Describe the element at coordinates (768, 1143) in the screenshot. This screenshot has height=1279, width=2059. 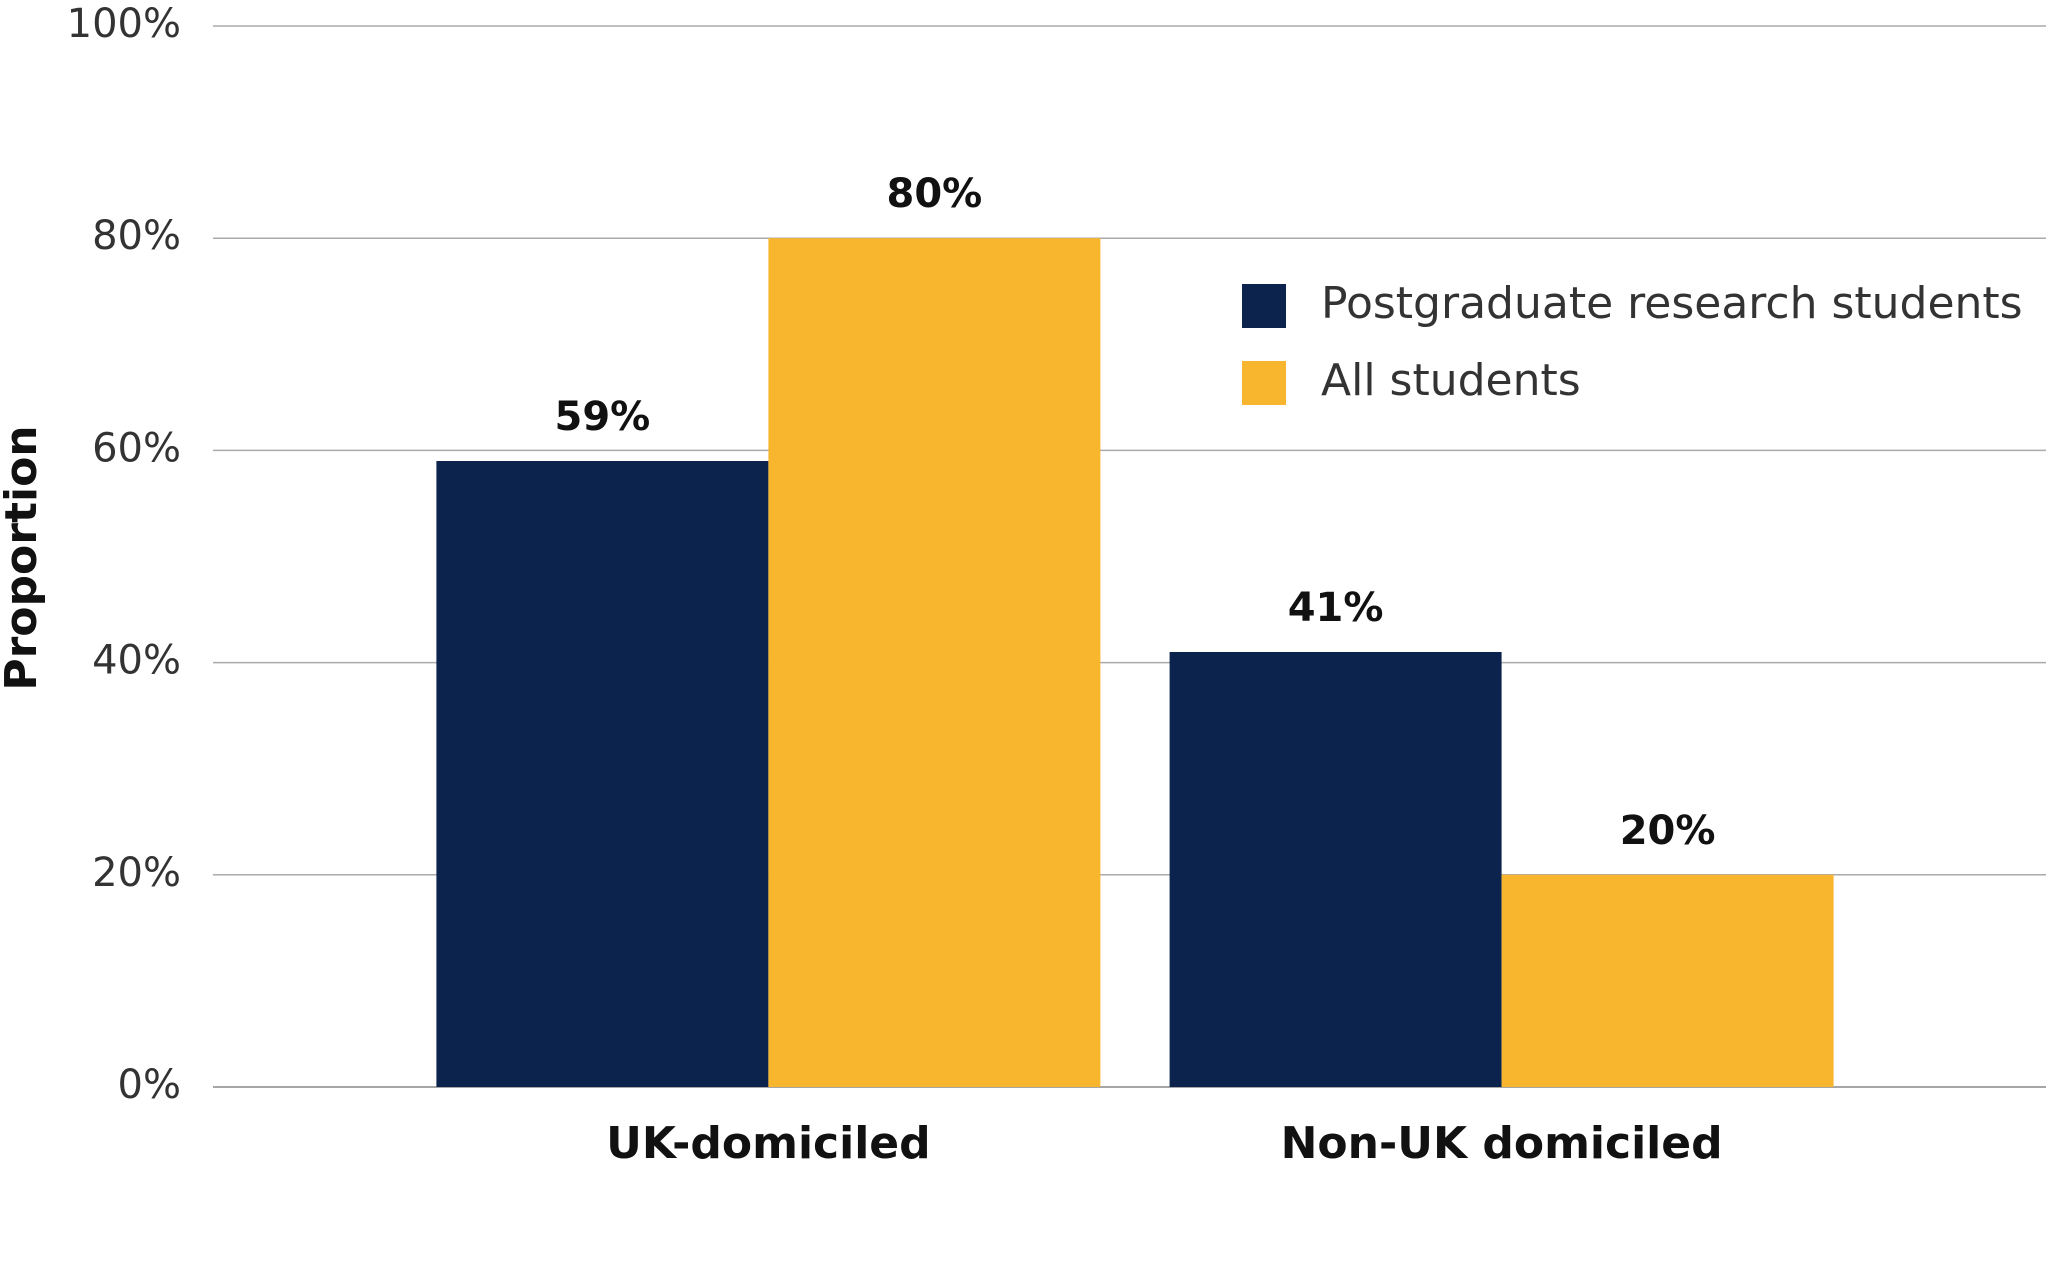
I see `x-tick-label: UK-domiciled` at that location.